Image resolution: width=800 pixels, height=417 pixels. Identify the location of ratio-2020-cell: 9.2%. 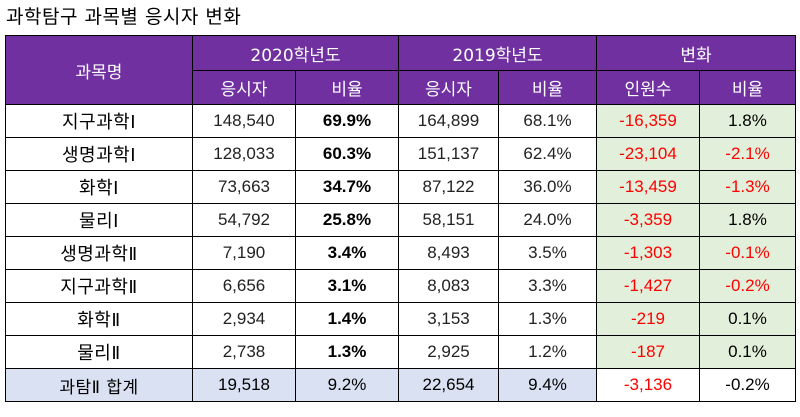
(347, 385).